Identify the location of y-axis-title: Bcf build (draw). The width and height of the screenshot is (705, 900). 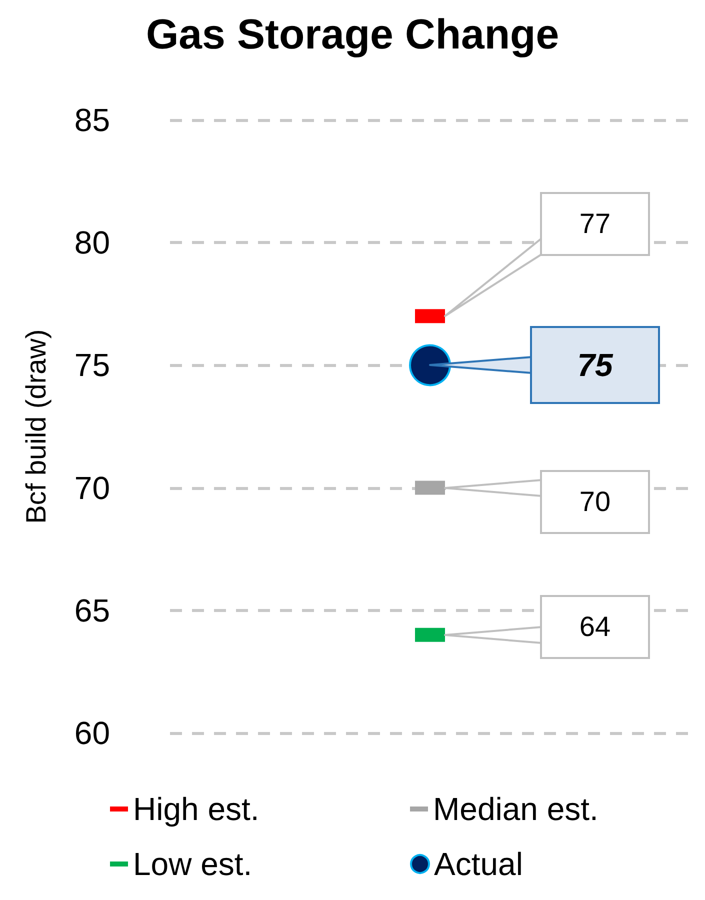
(36, 426).